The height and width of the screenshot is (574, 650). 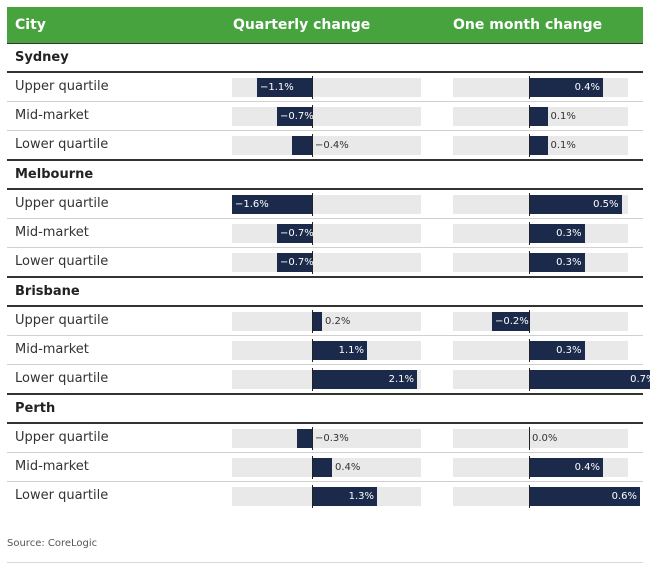 I want to click on table-header: City Quarterly change One month change, so click(x=325, y=25).